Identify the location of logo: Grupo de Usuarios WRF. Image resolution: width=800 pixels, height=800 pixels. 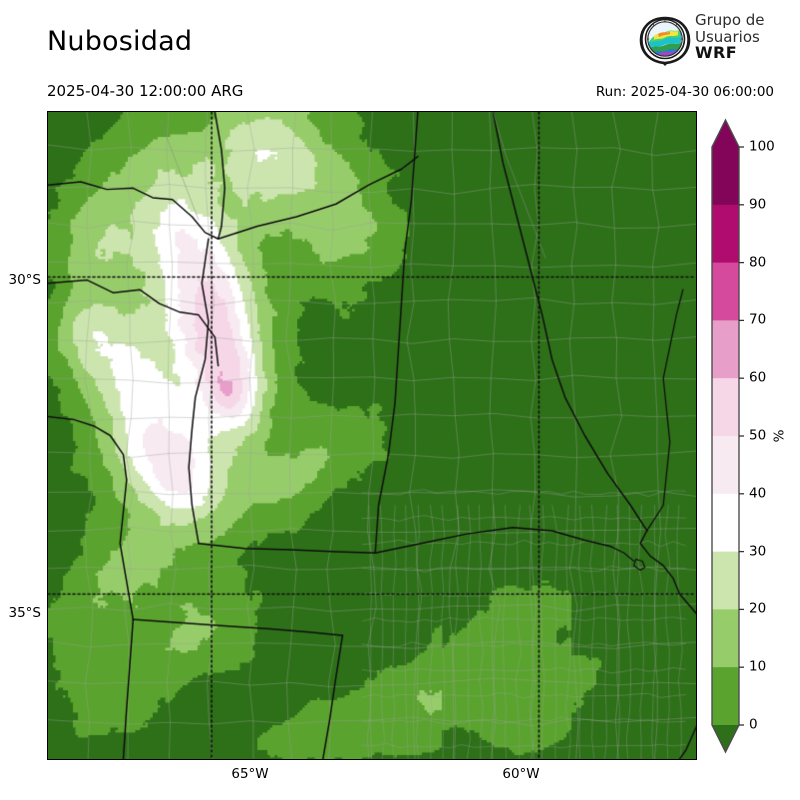
(717, 41).